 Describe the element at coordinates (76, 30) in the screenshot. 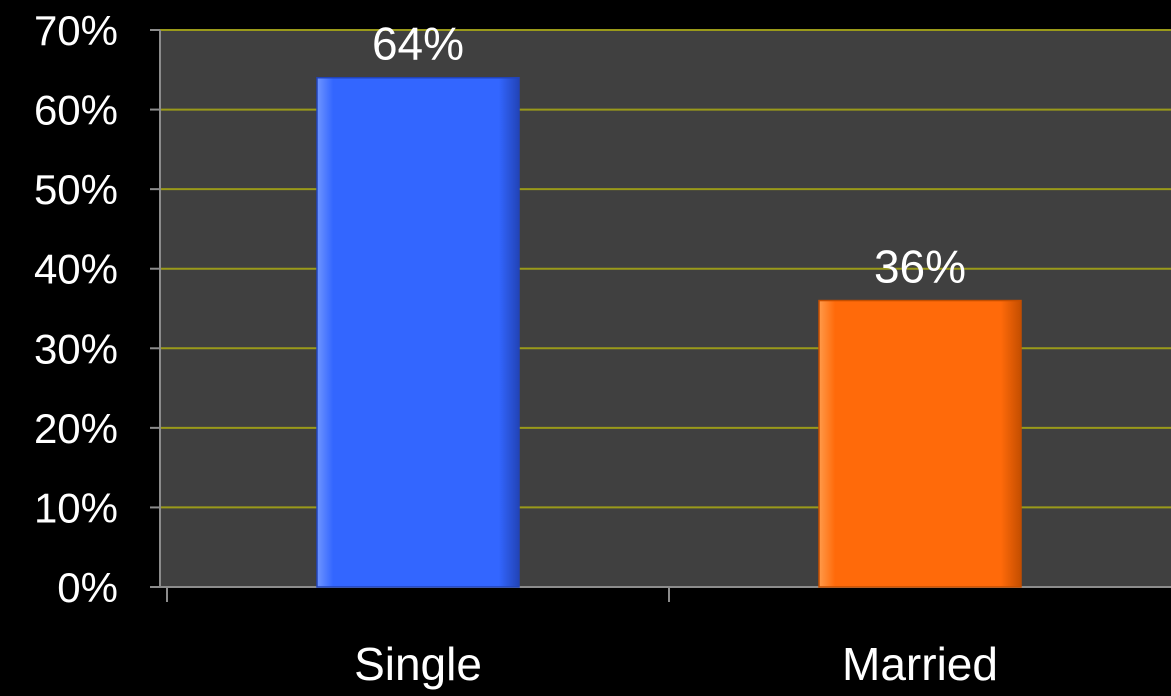

I see `y-tick-label: 70%` at that location.